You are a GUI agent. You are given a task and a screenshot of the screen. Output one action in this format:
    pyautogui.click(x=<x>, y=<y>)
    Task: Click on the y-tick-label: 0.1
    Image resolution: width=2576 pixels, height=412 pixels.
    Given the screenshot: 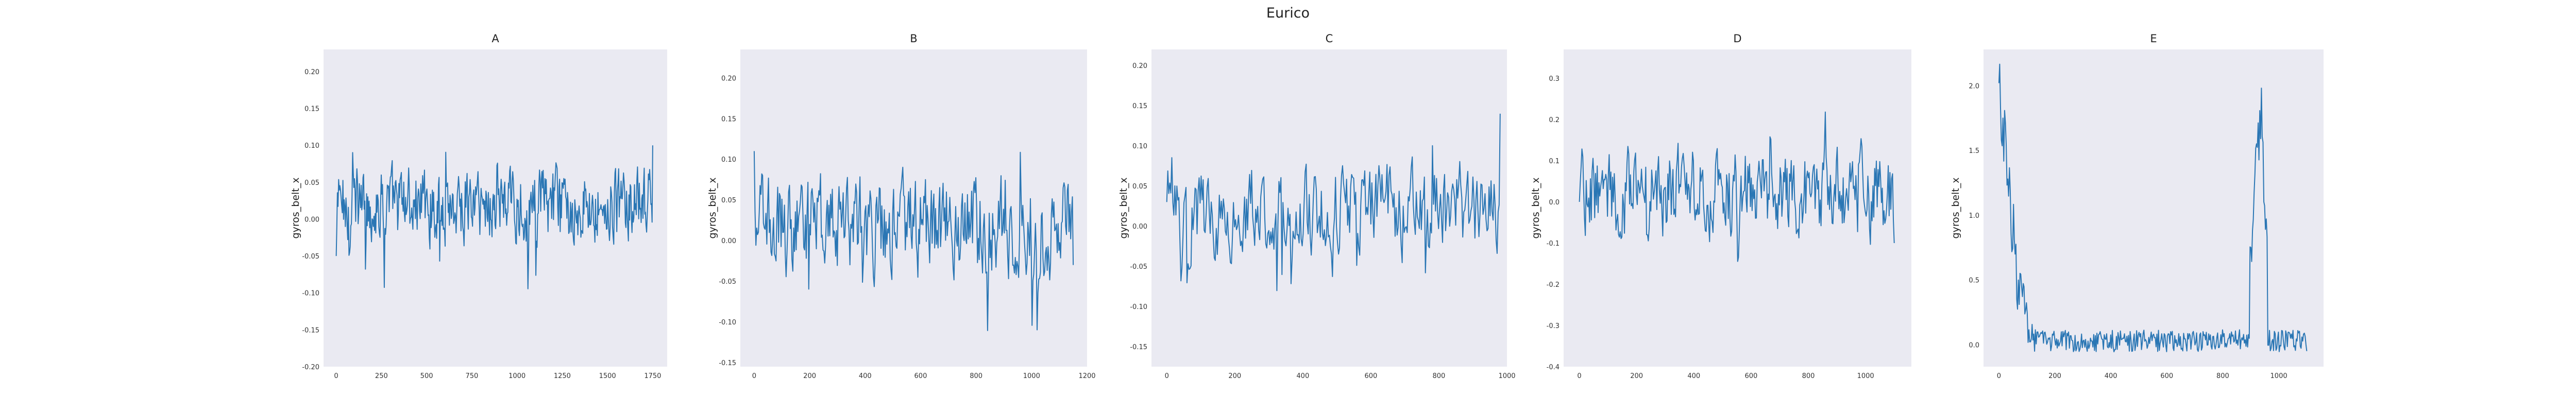 What is the action you would take?
    pyautogui.click(x=1555, y=162)
    